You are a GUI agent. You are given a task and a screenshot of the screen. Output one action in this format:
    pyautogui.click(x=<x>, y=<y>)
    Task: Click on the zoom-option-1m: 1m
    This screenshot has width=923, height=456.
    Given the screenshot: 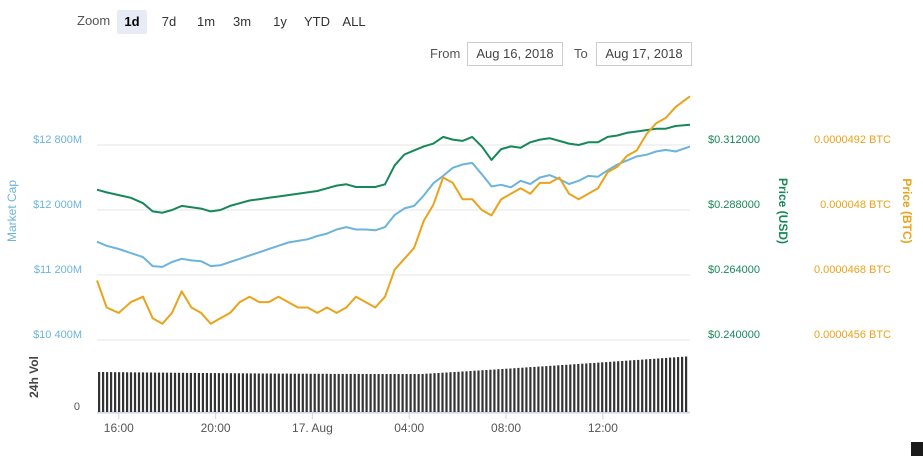 What is the action you would take?
    pyautogui.click(x=206, y=21)
    